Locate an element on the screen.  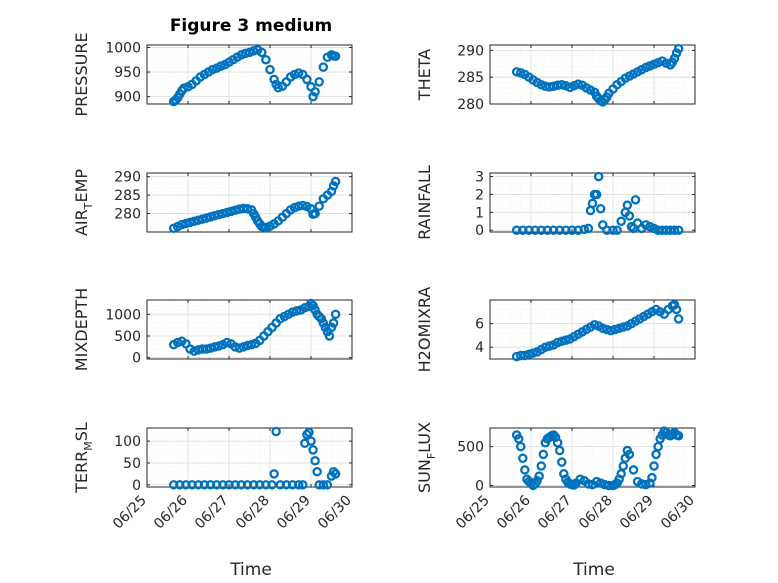
x-axis-label-right: Time is located at coordinates (593, 570).